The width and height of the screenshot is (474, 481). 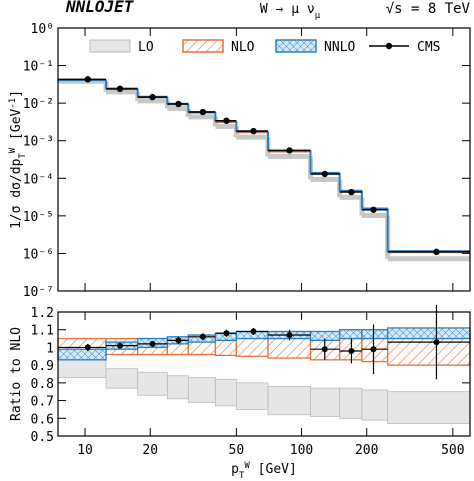 I want to click on x-axis-label: pTW [GeV], so click(x=264, y=471).